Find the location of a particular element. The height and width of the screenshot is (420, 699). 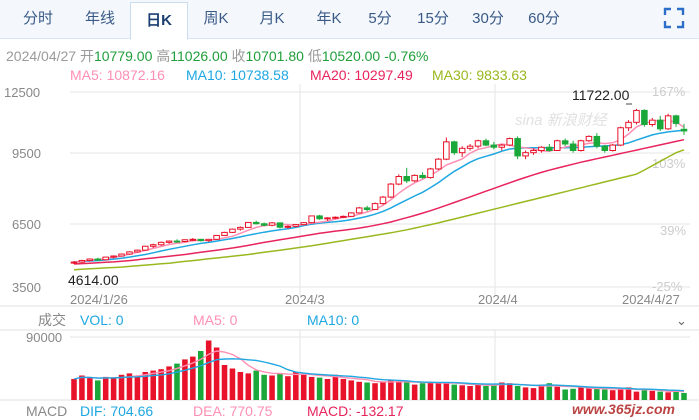

ma30-legend: MA30: 9833.63 is located at coordinates (479, 75).